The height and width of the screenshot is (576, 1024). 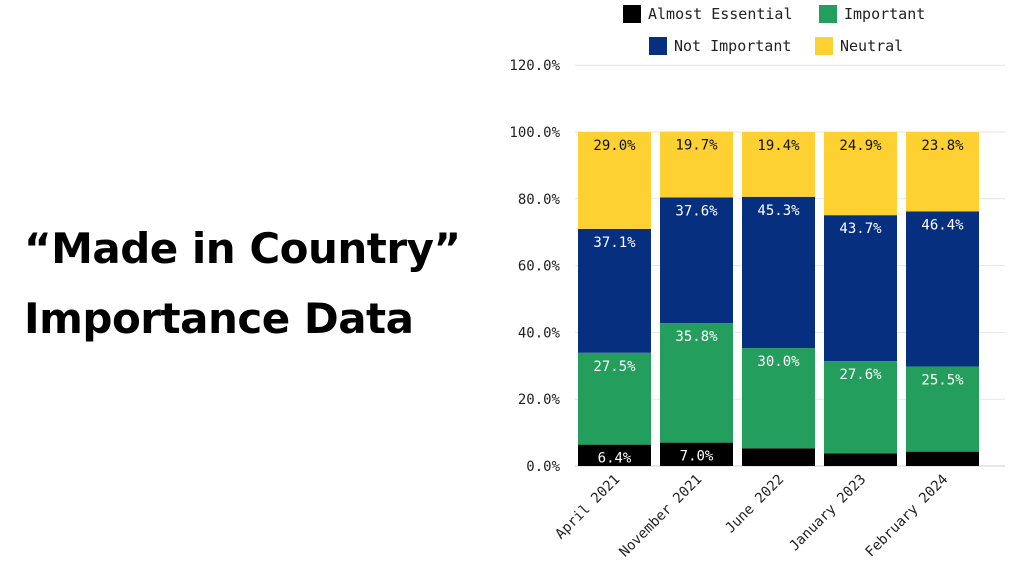 I want to click on legend-label: Important, so click(x=884, y=14).